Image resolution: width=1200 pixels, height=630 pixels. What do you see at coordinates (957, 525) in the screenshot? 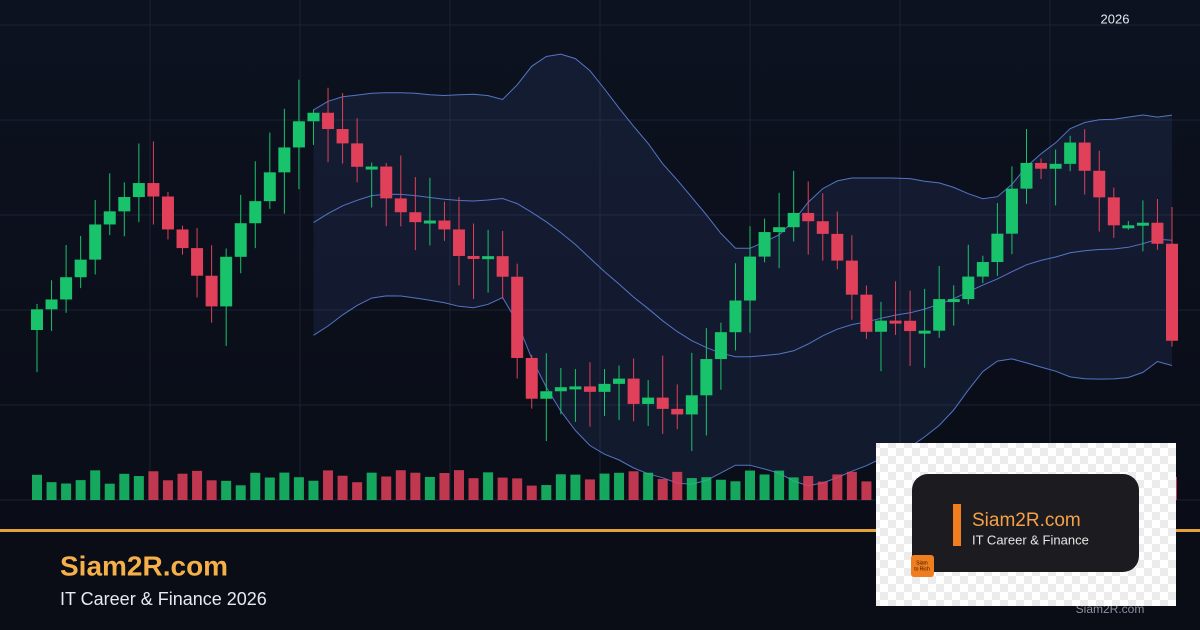
I see `logo-accent` at bounding box center [957, 525].